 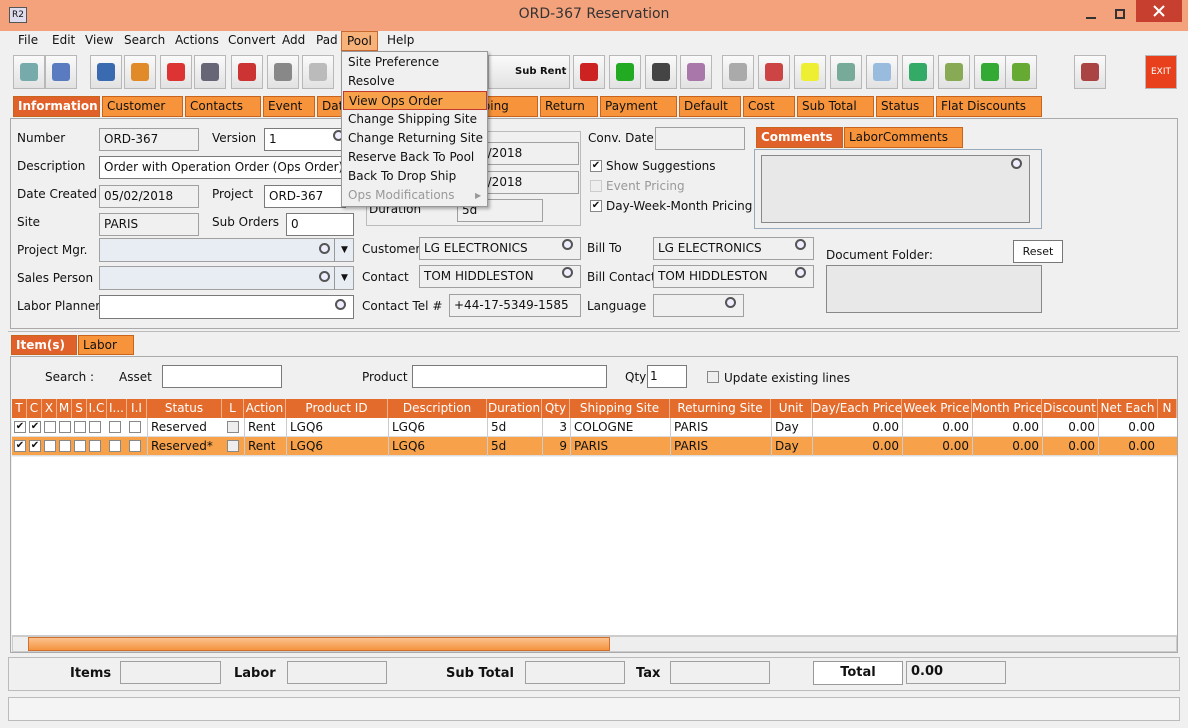 I want to click on date-created-field: 05/02/2018, so click(x=149, y=196).